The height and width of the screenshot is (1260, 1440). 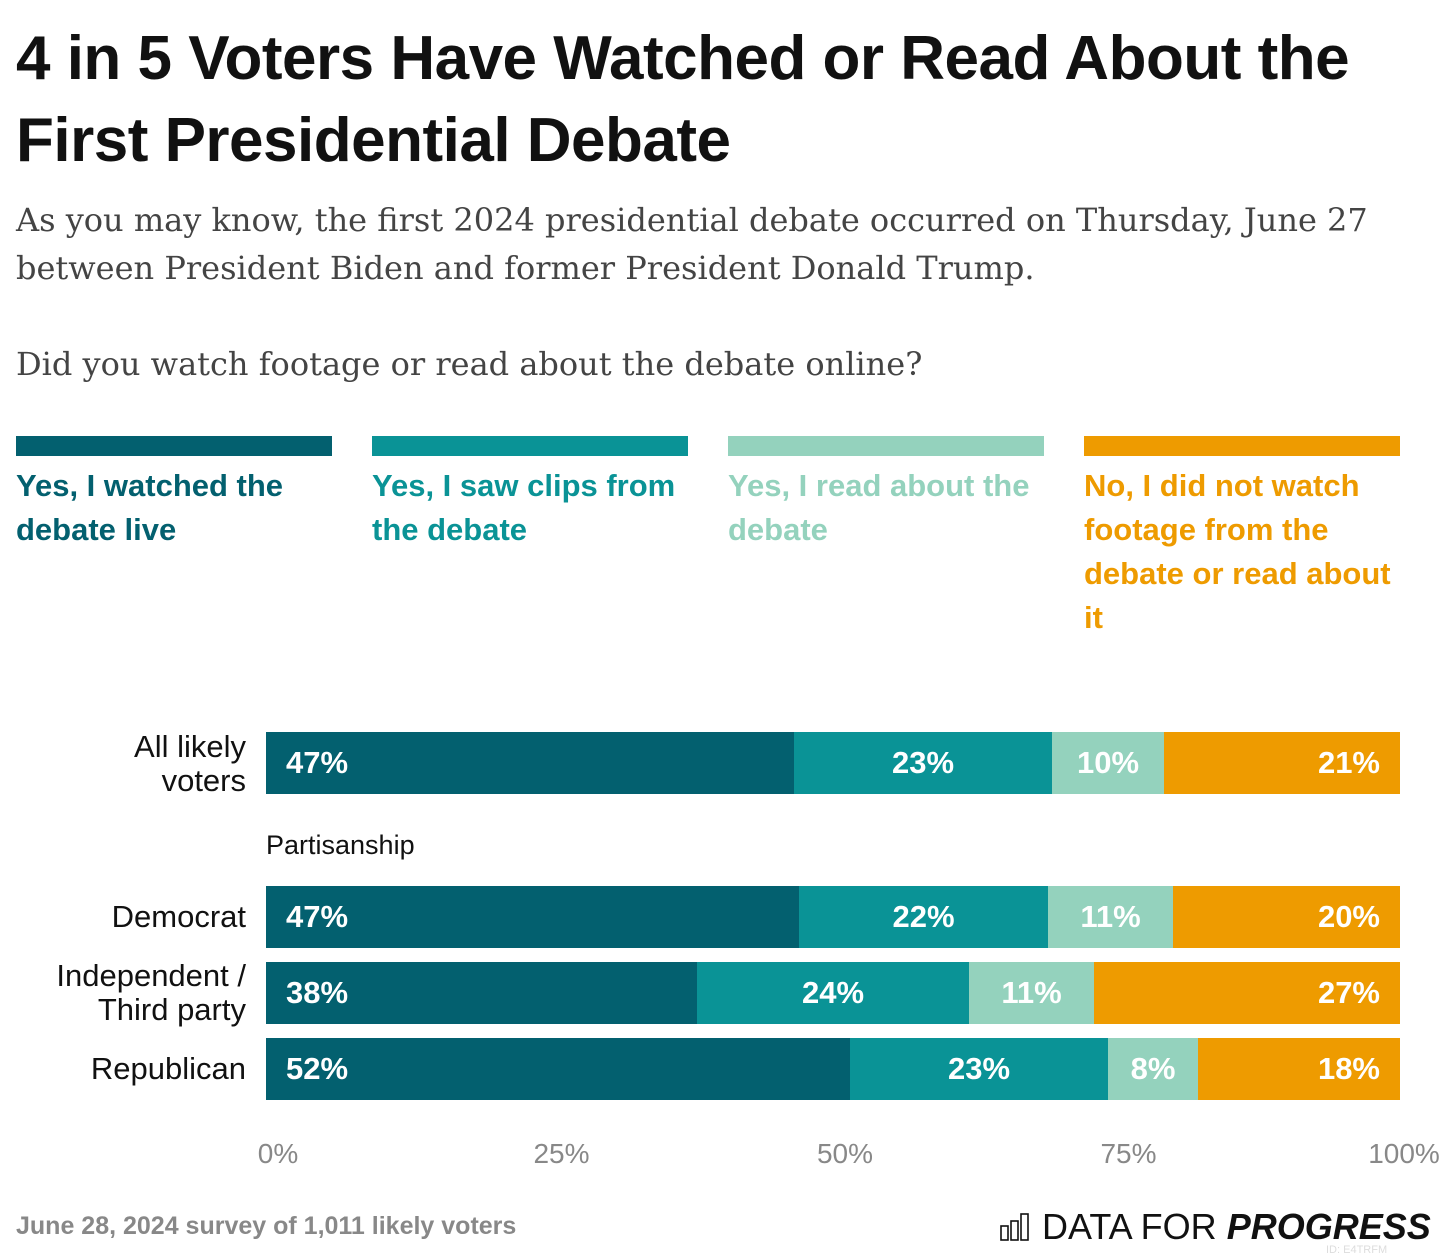 I want to click on bar-segment: 24%, so click(x=833, y=993).